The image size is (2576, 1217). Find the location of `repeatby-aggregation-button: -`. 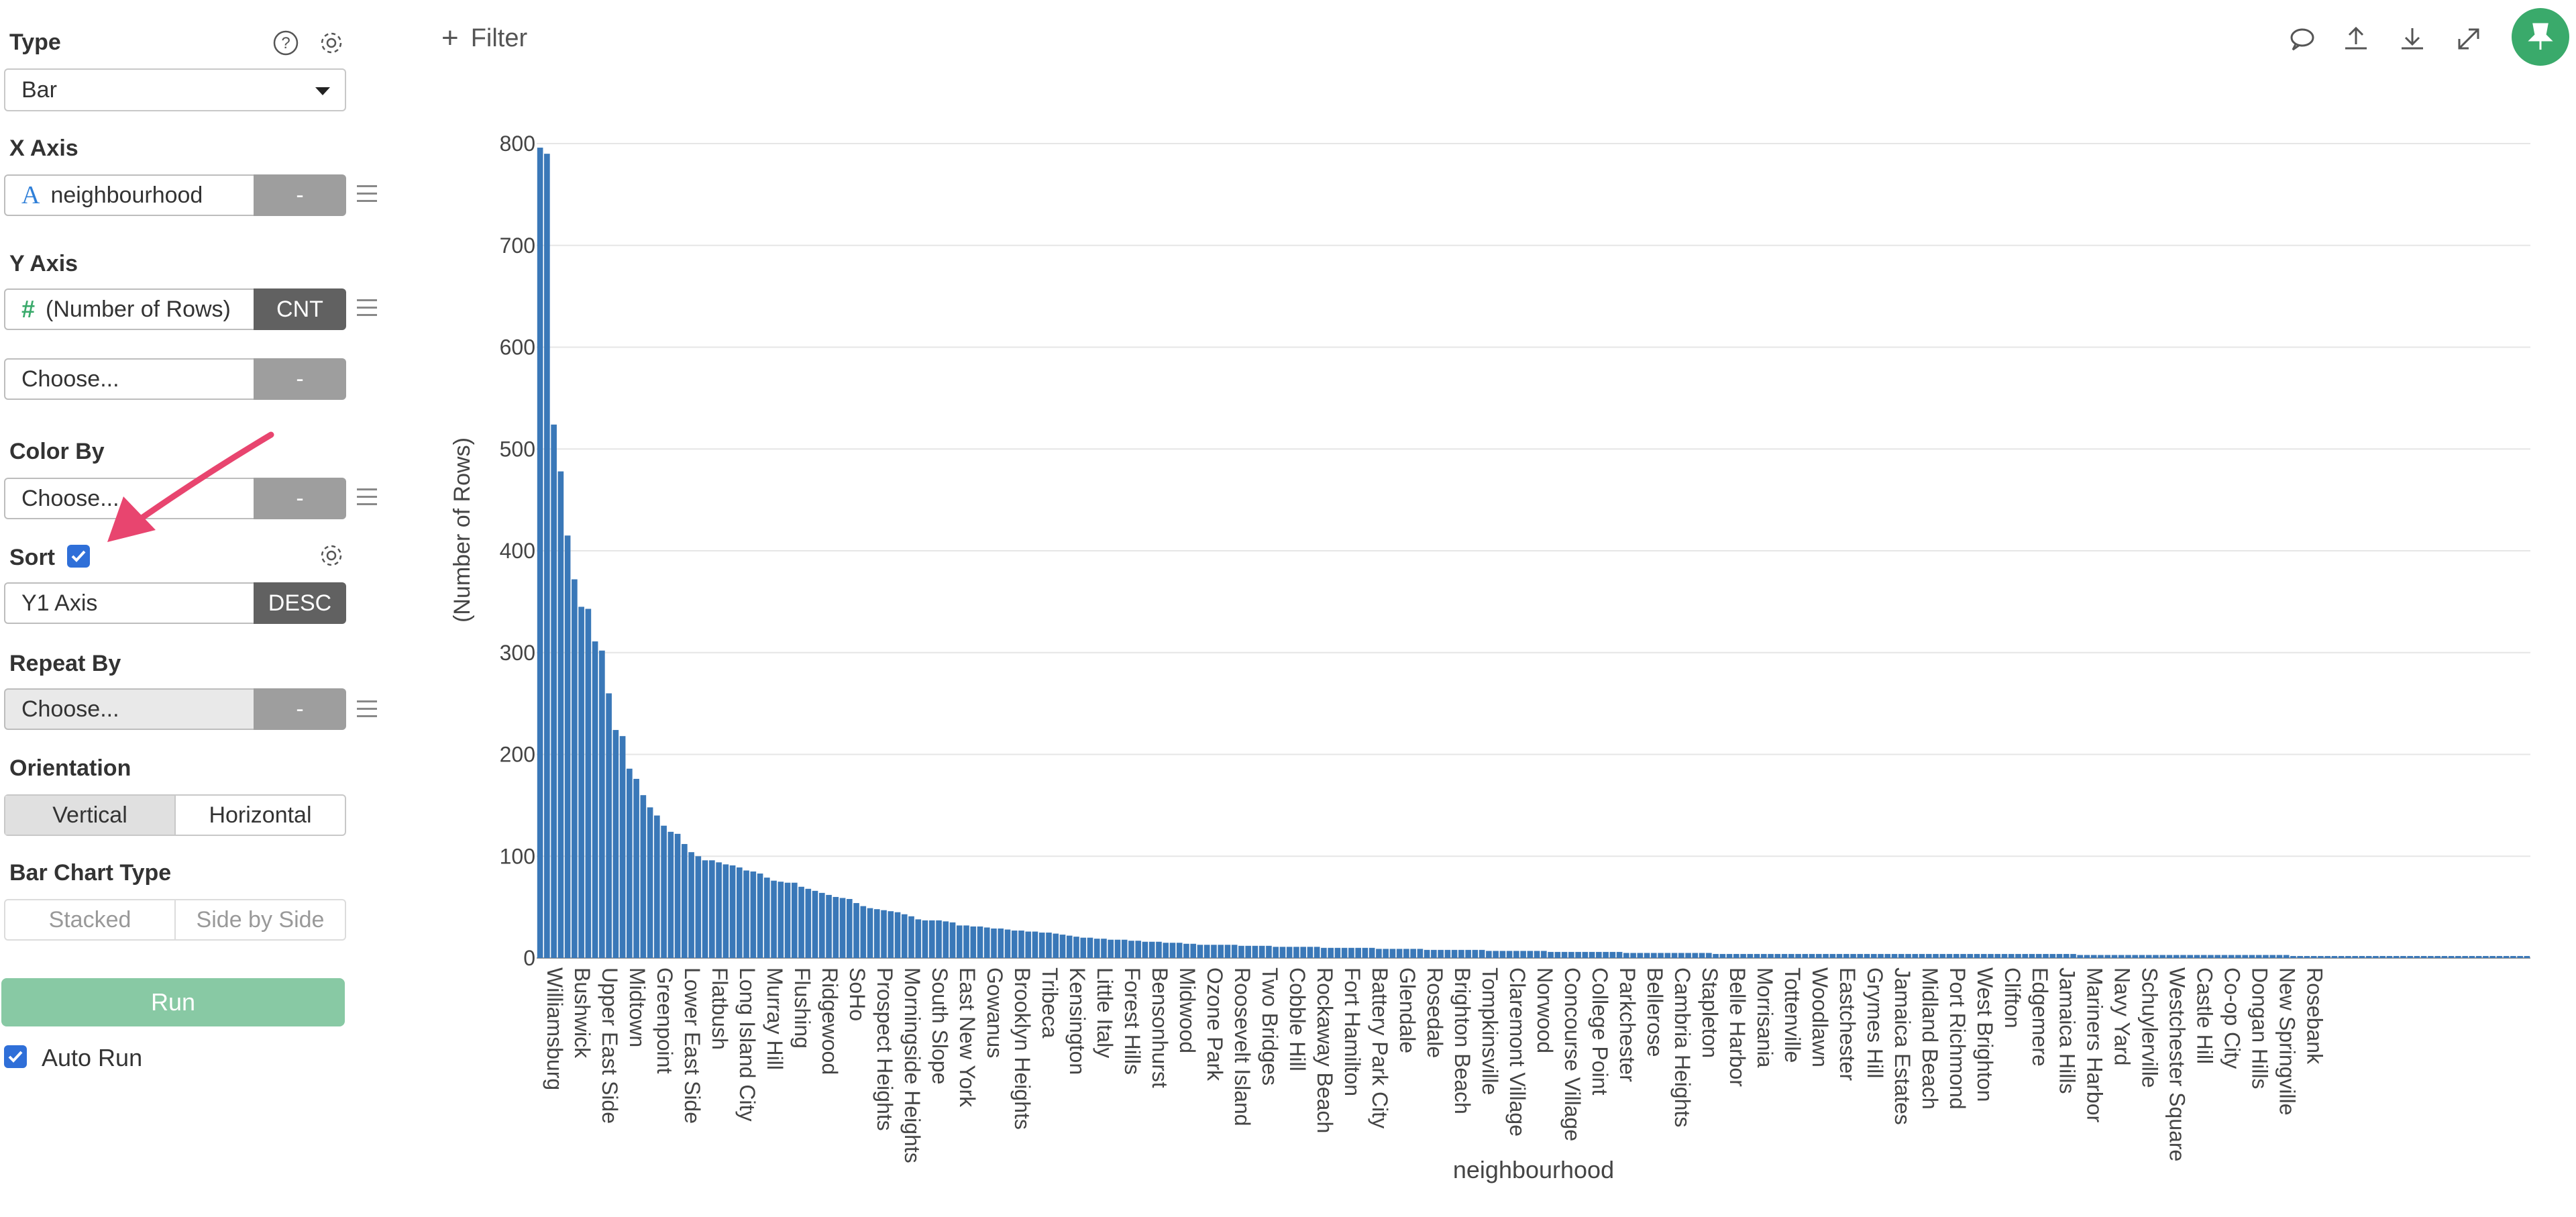

repeatby-aggregation-button: - is located at coordinates (300, 709).